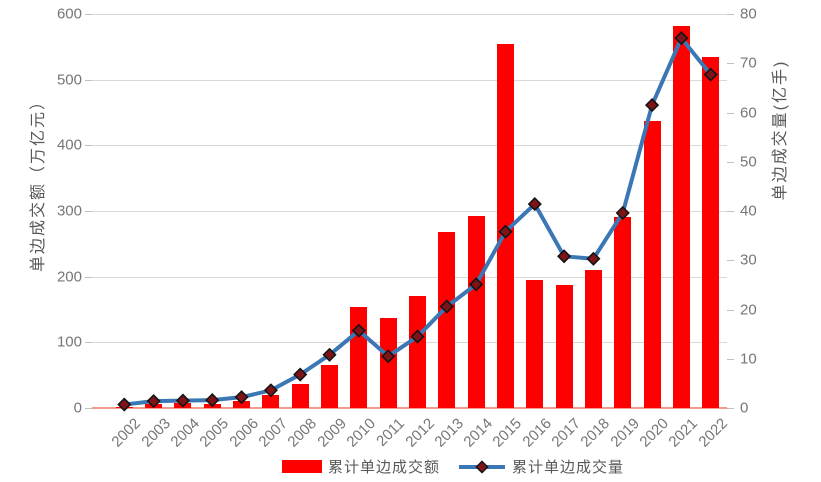 The width and height of the screenshot is (821, 482). Describe the element at coordinates (449, 433) in the screenshot. I see `x-tick-label-2013: 2013` at that location.